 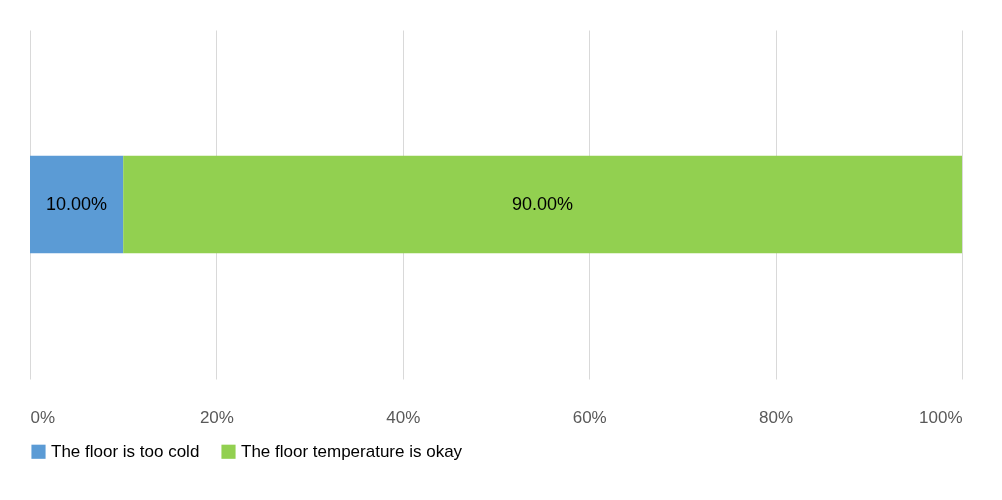 What do you see at coordinates (352, 451) in the screenshot?
I see `legend-label: The floor temperature is okay` at bounding box center [352, 451].